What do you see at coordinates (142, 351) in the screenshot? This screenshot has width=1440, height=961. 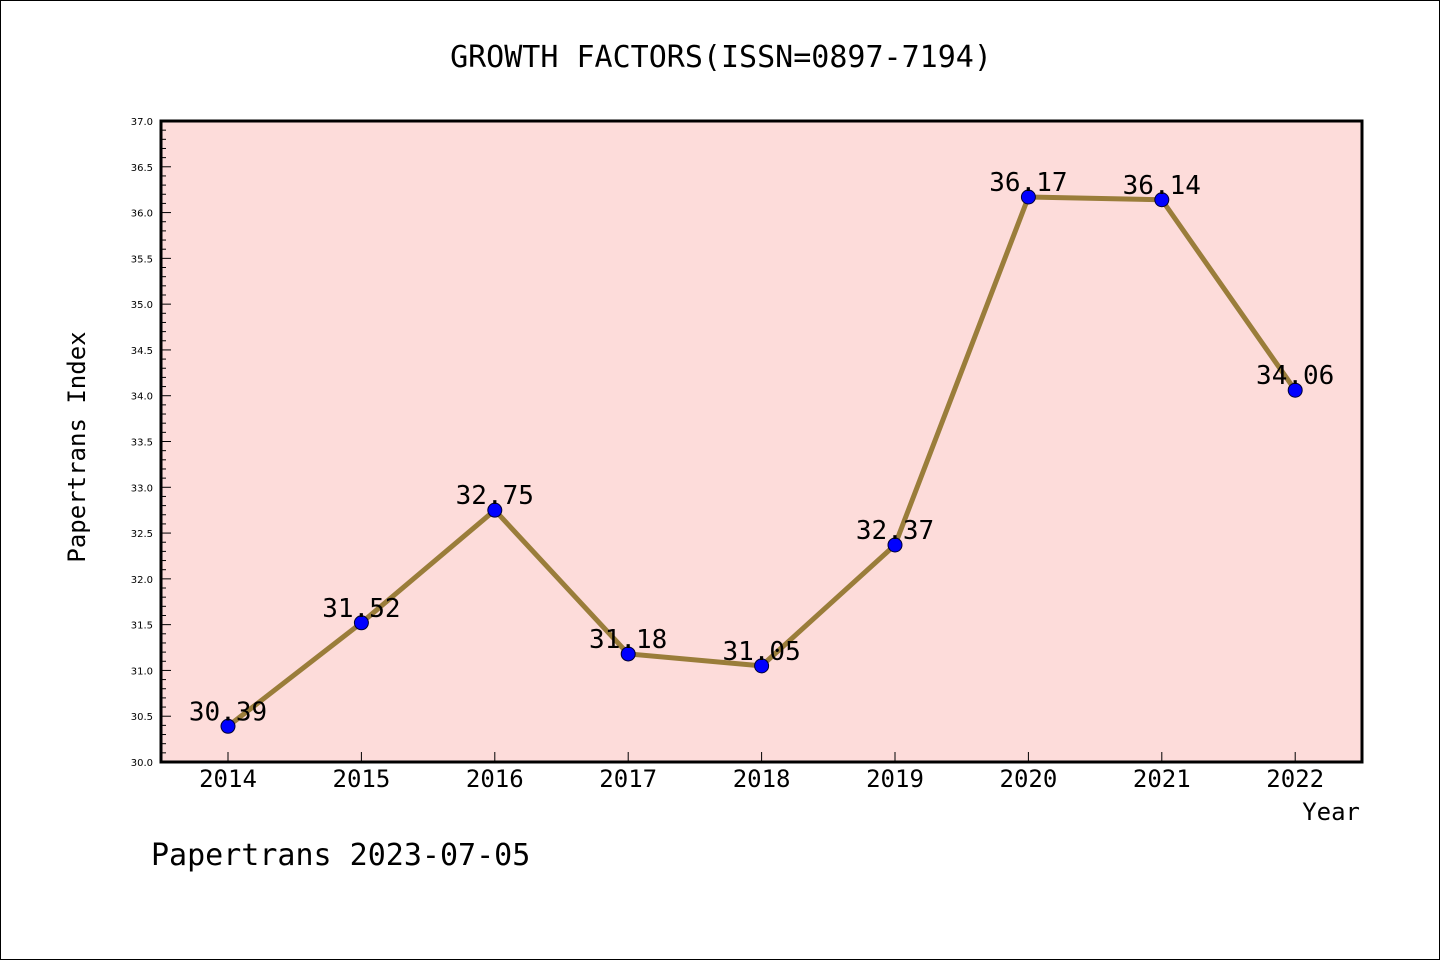 I see `y-tick-label: 34.5` at bounding box center [142, 351].